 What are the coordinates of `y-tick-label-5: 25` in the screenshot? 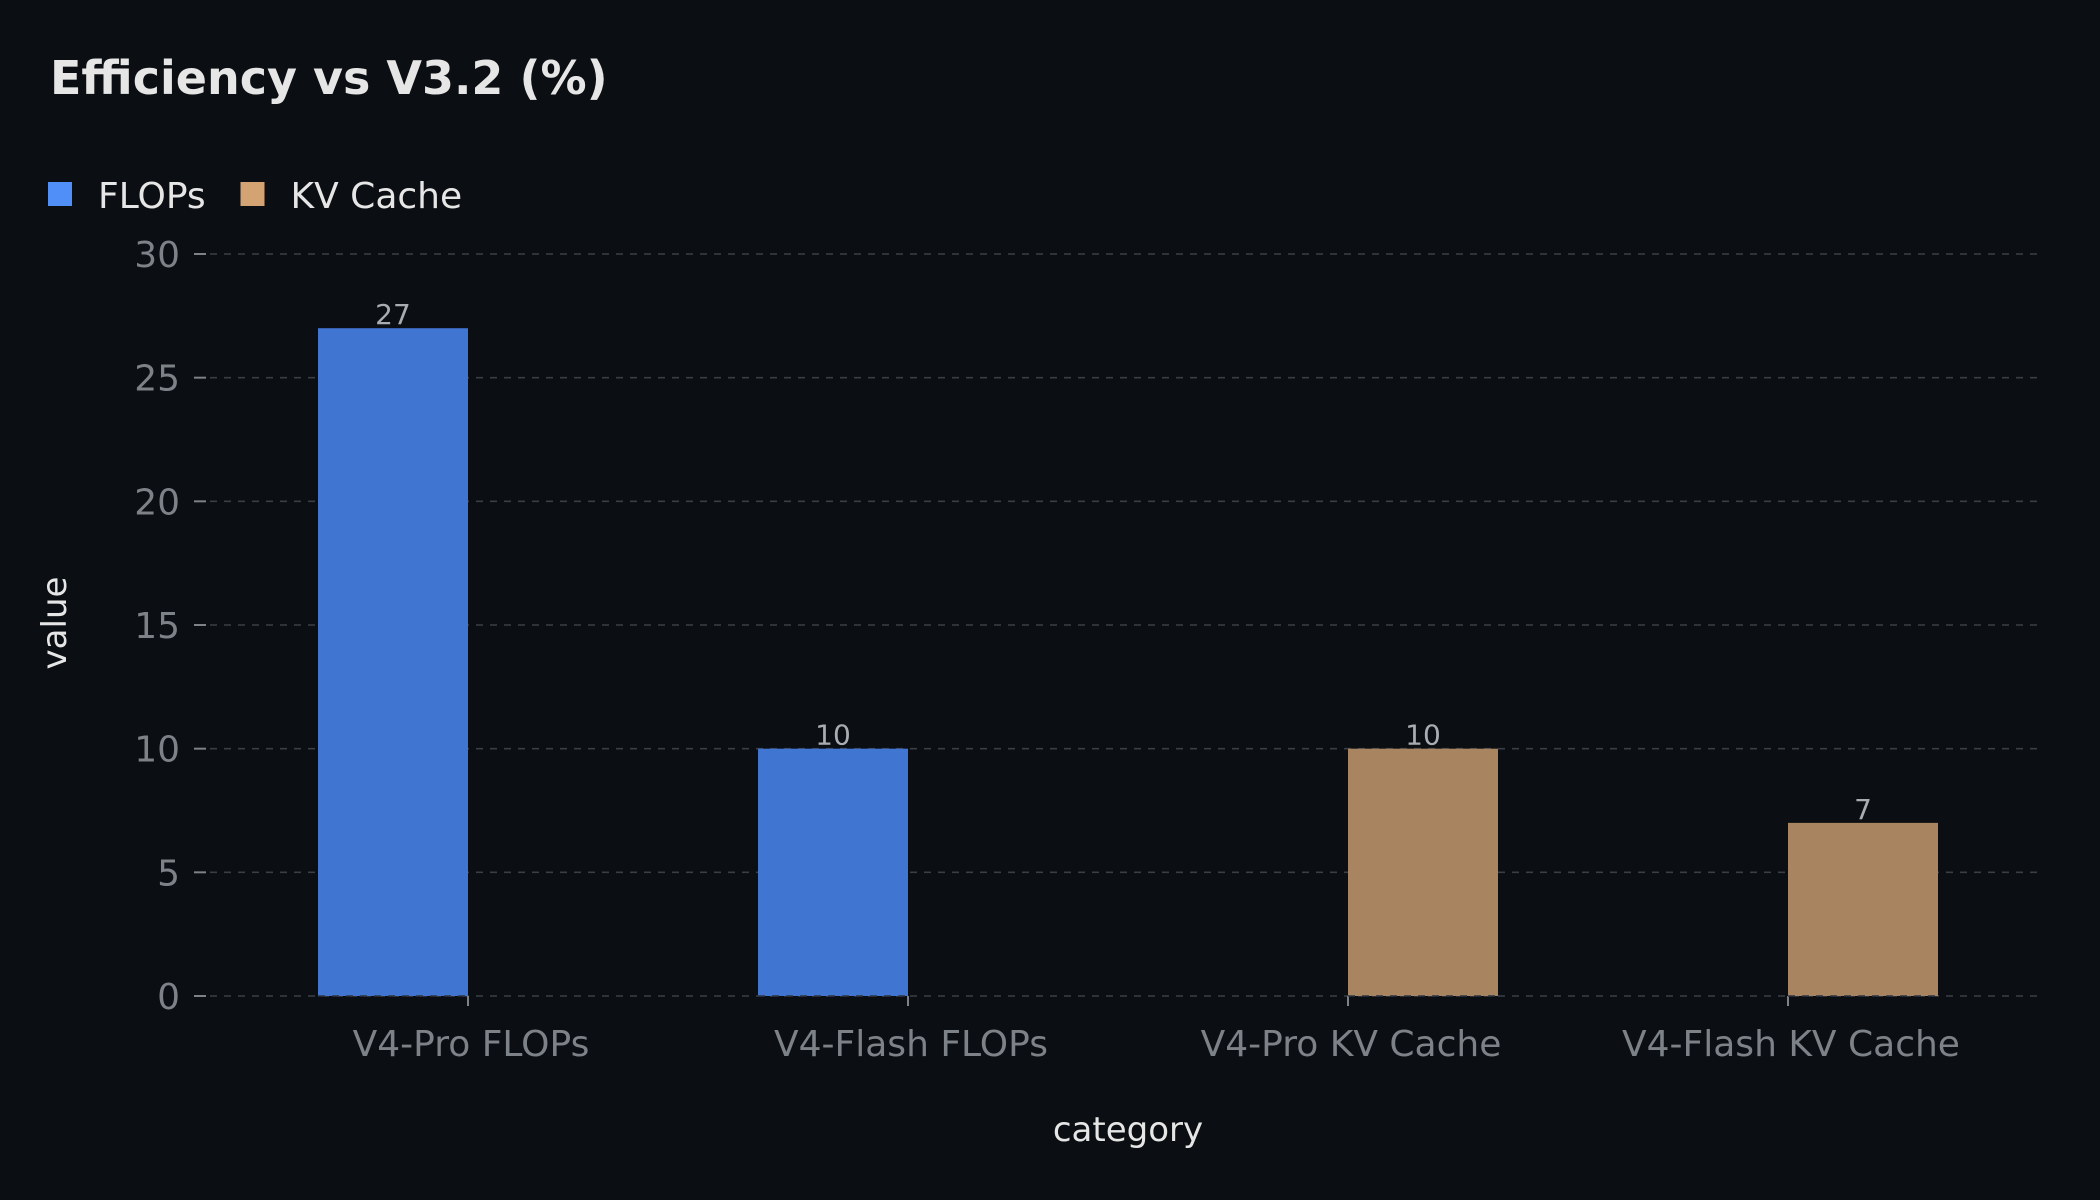 It's located at (157, 379).